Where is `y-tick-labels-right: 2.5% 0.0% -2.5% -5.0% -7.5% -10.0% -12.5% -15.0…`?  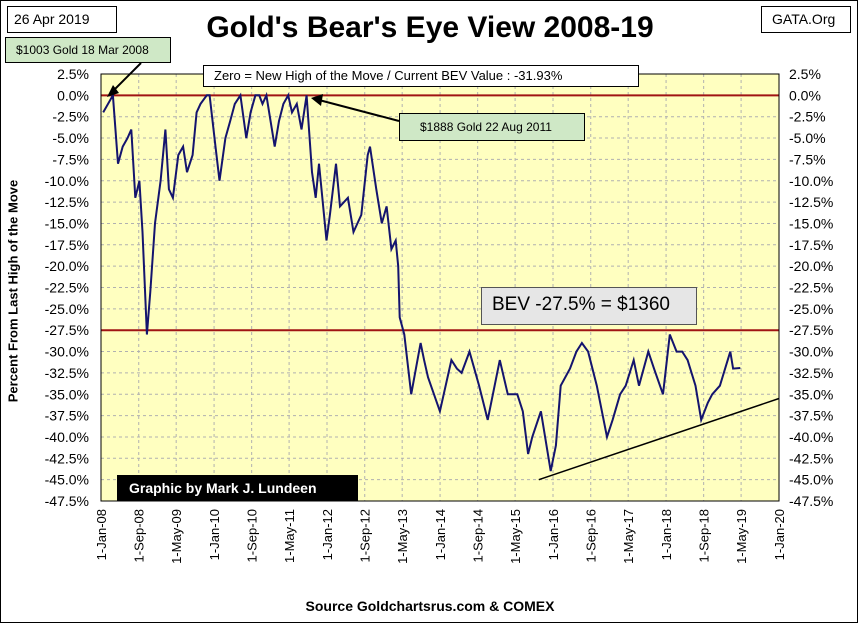 y-tick-labels-right: 2.5% 0.0% -2.5% -5.0% -7.5% -10.0% -12.5% -15.0… is located at coordinates (811, 287).